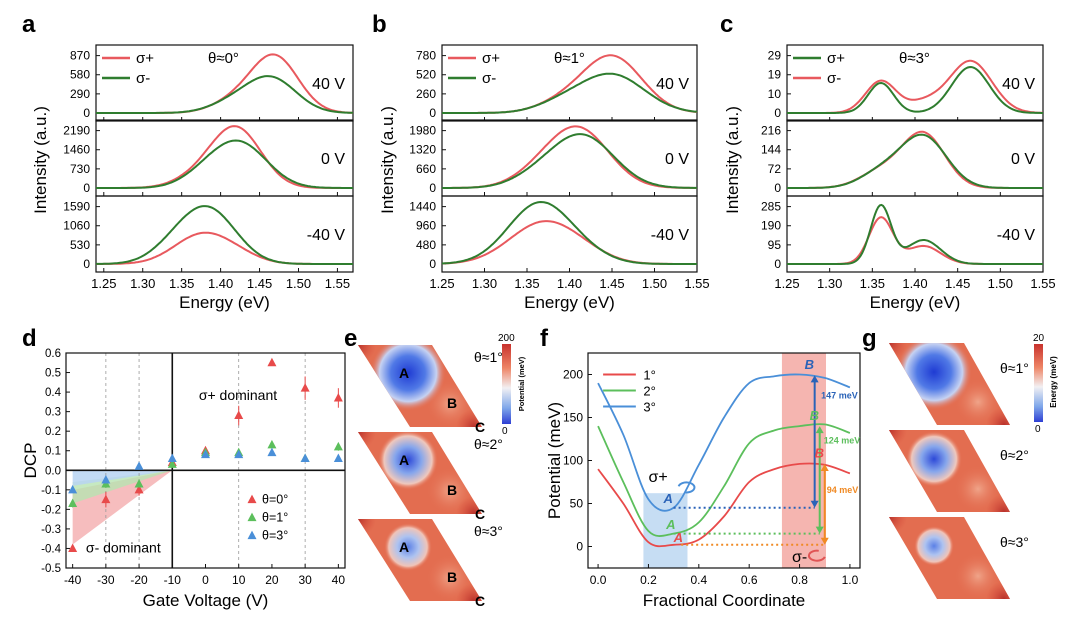 Image resolution: width=1080 pixels, height=635 pixels. What do you see at coordinates (29, 24) in the screenshot?
I see `panel-letter-a: a` at bounding box center [29, 24].